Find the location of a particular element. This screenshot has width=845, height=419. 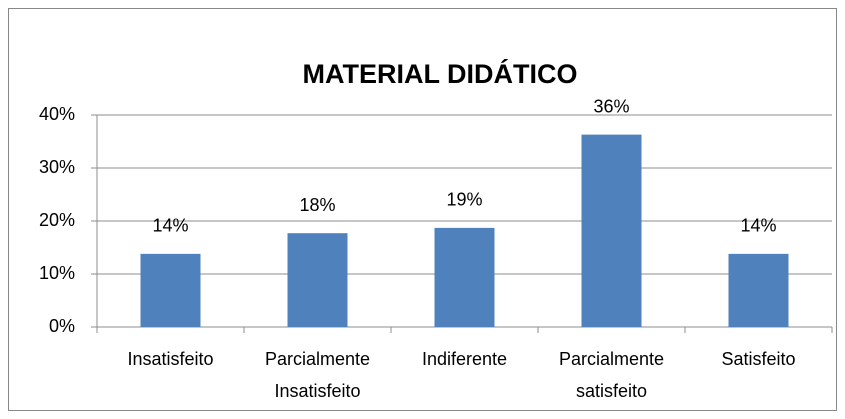

x-tick-label: Parcialmente satisfeito is located at coordinates (611, 375).